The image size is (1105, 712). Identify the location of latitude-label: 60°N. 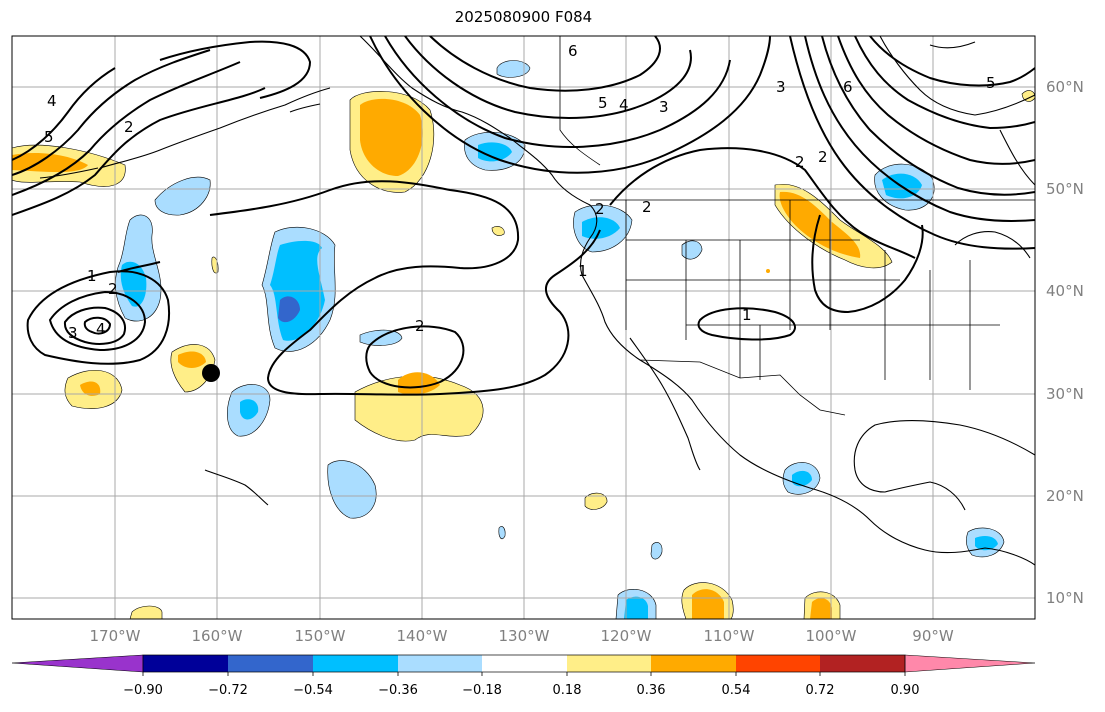
(1065, 87).